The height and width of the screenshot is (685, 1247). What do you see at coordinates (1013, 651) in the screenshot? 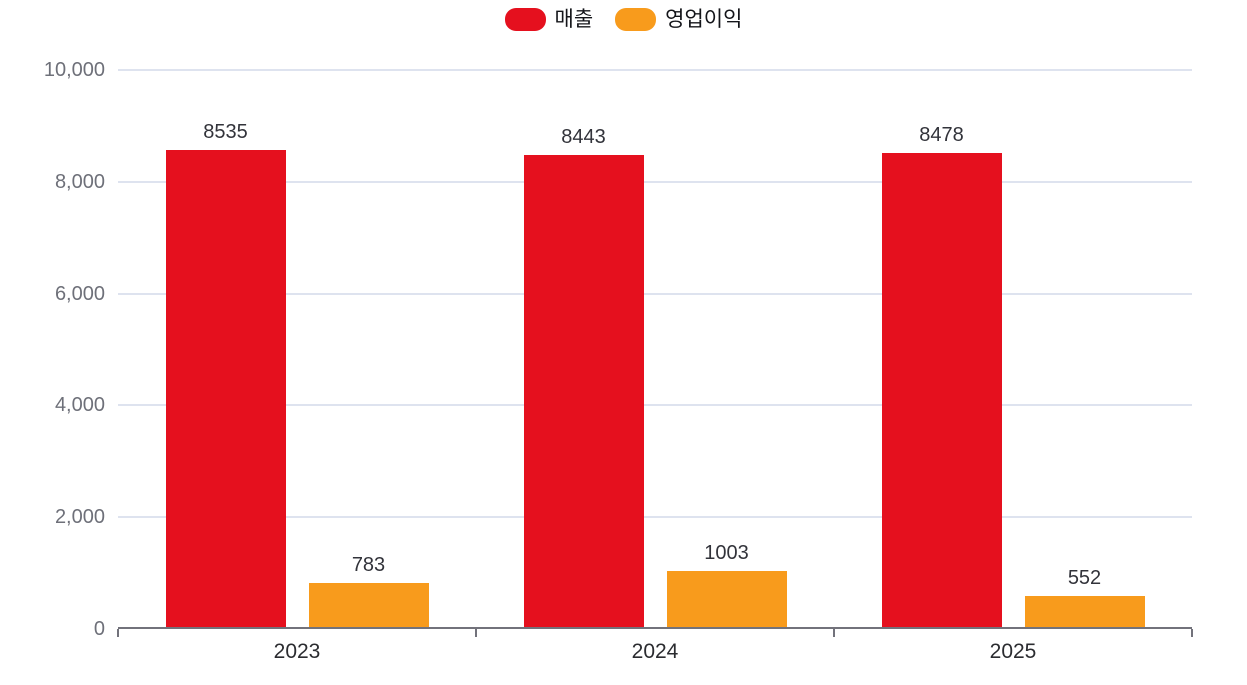
I see `x-axis-category-label: 2025` at bounding box center [1013, 651].